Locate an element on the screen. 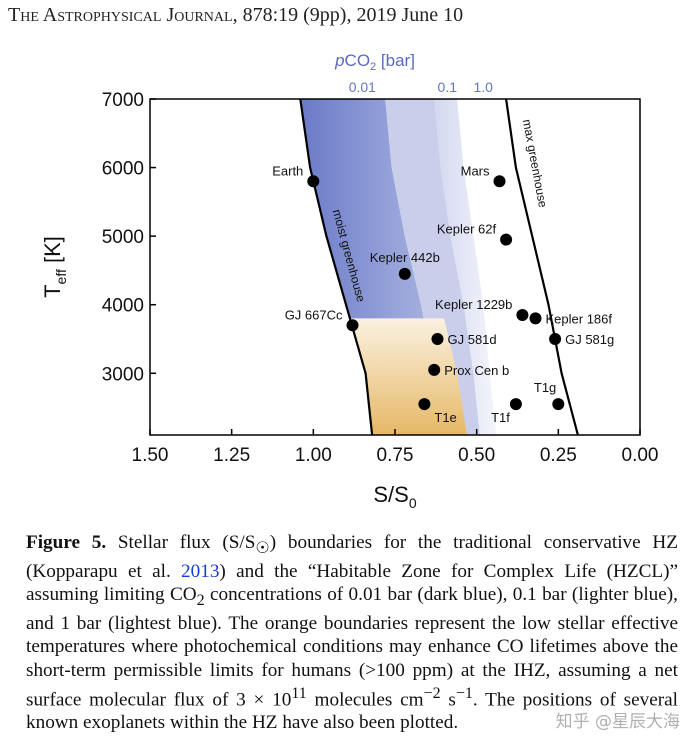 Image resolution: width=694 pixels, height=744 pixels. x-tick-label: 1.25 is located at coordinates (231, 455).